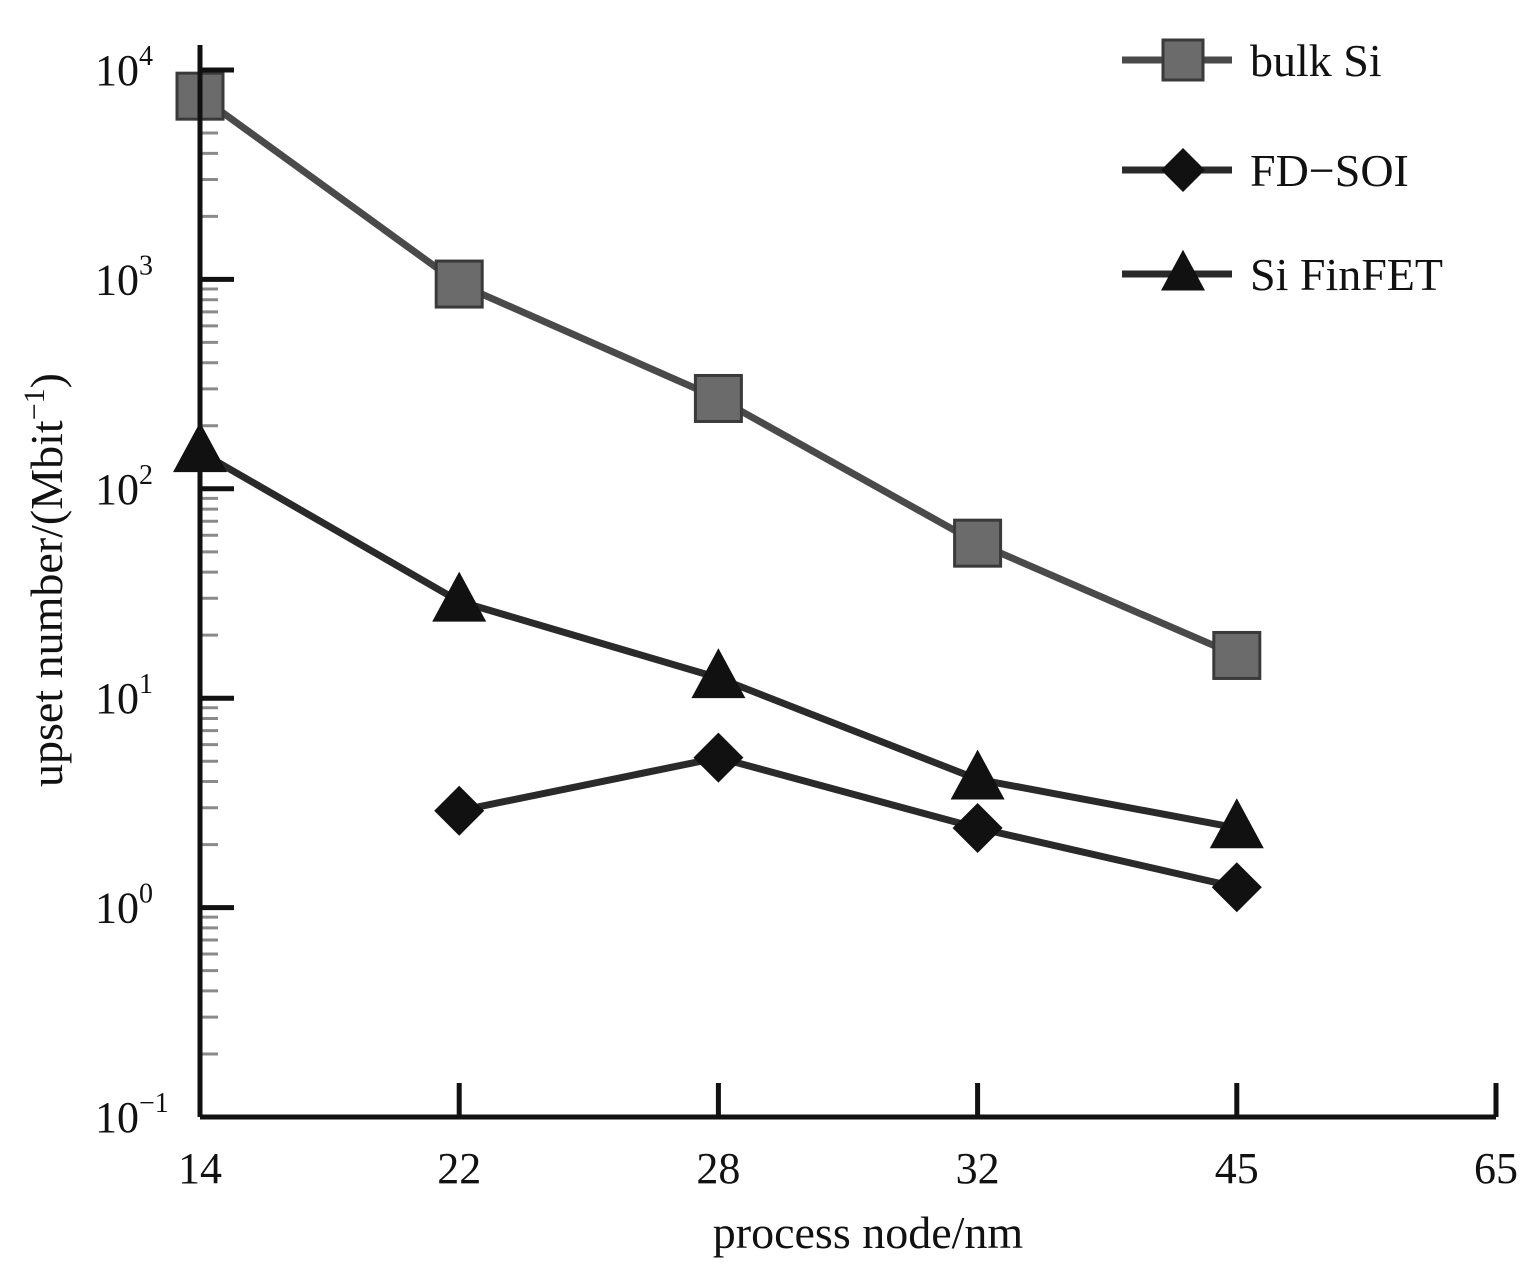  Describe the element at coordinates (46, 603) in the screenshot. I see `y-axis-title-main: upset number/(Mbit` at that location.